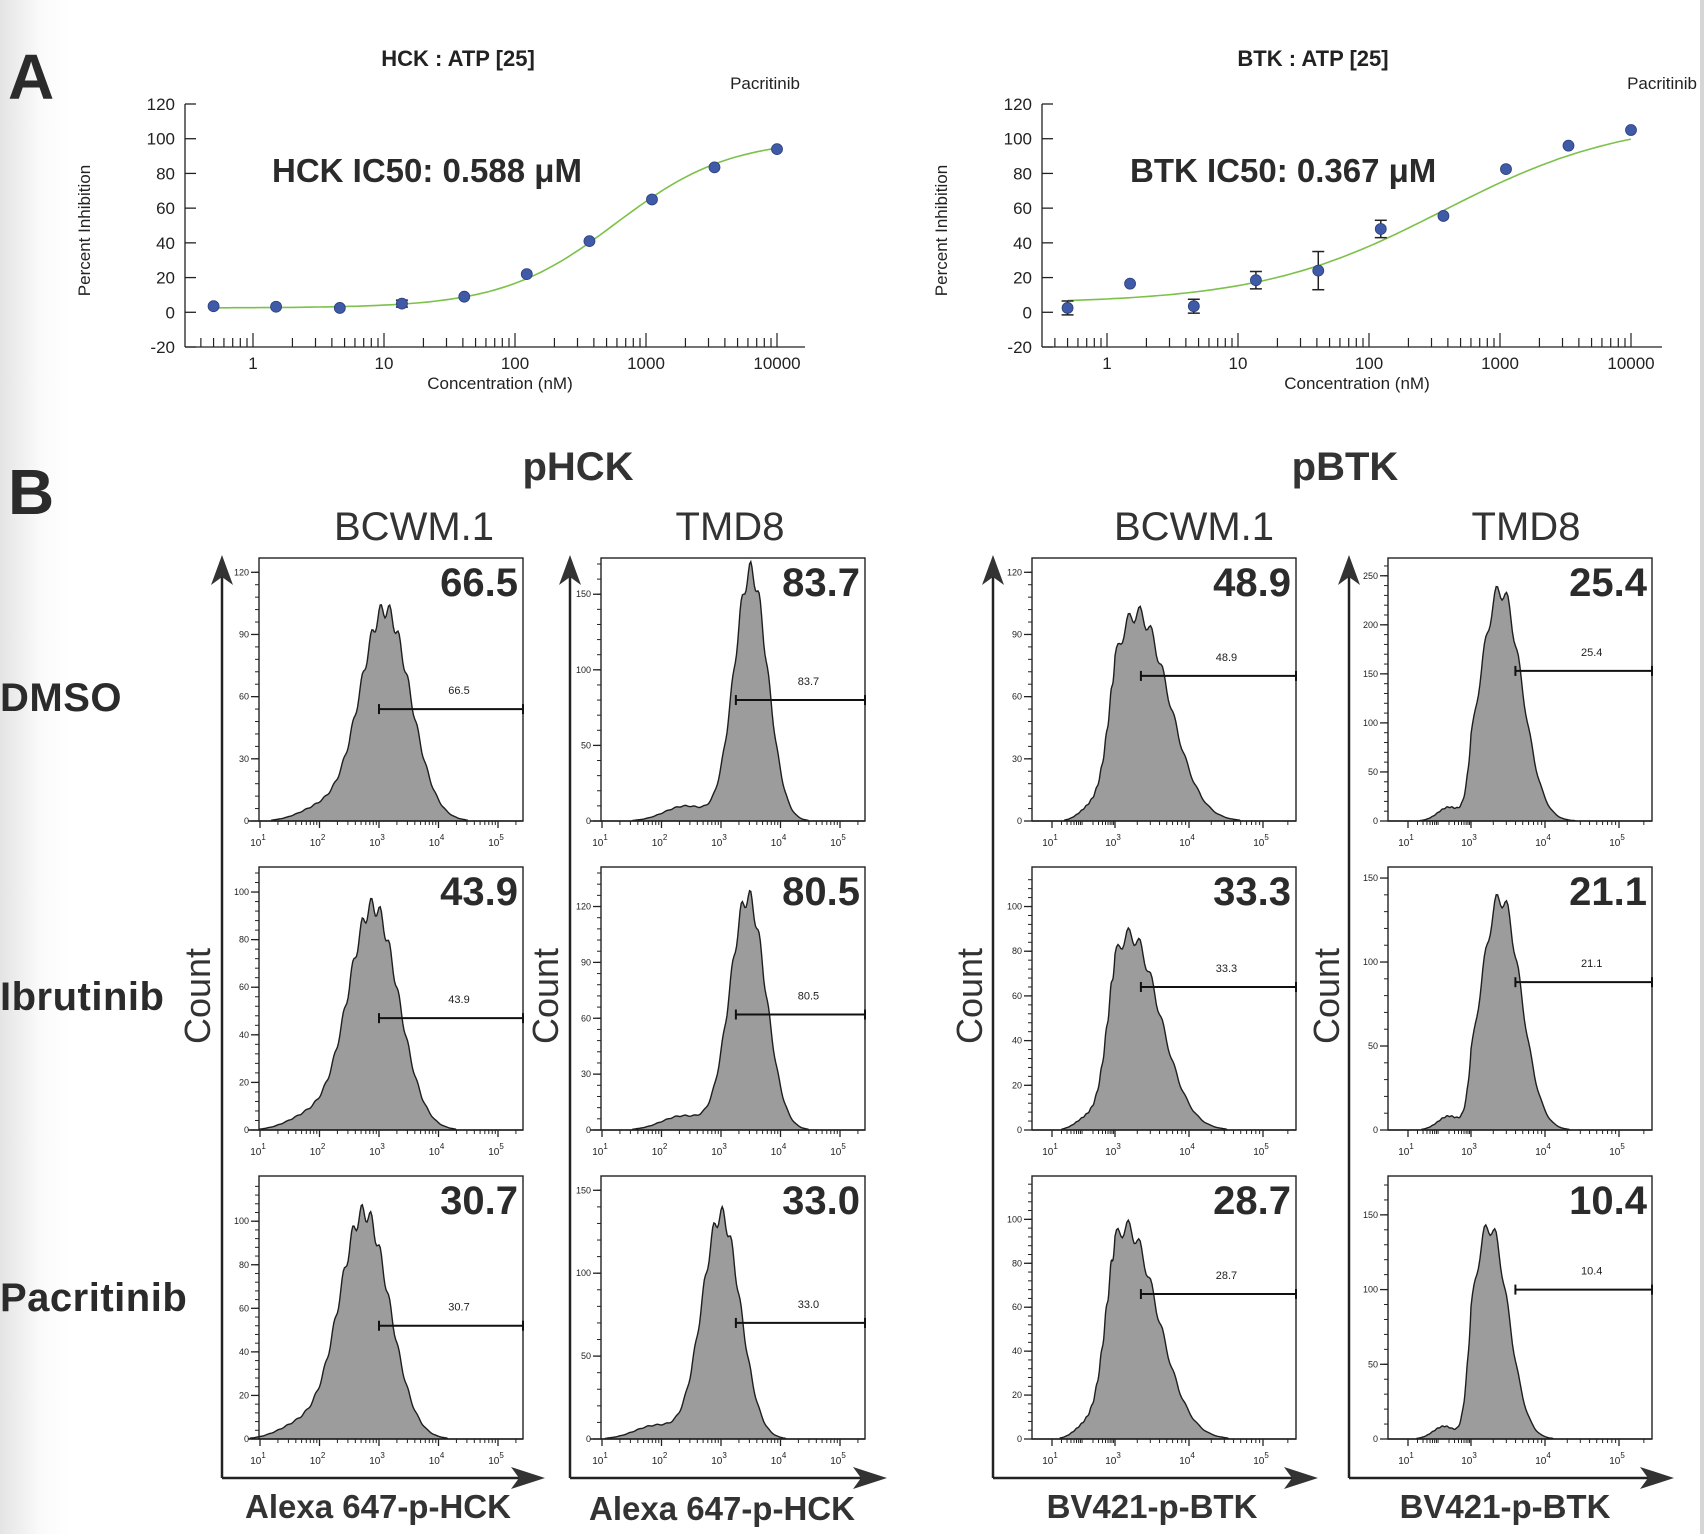  I want to click on histogram-phck-bcwm1-pacritinib: 0 20 40 60 80 100 10¹ 10² 10³ 10⁴ 10⁵ 30.7 30.7, so click(379, 1321).